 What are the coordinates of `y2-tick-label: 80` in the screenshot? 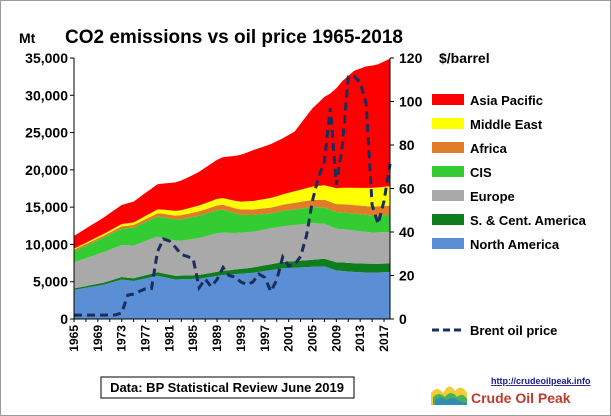 It's located at (407, 145).